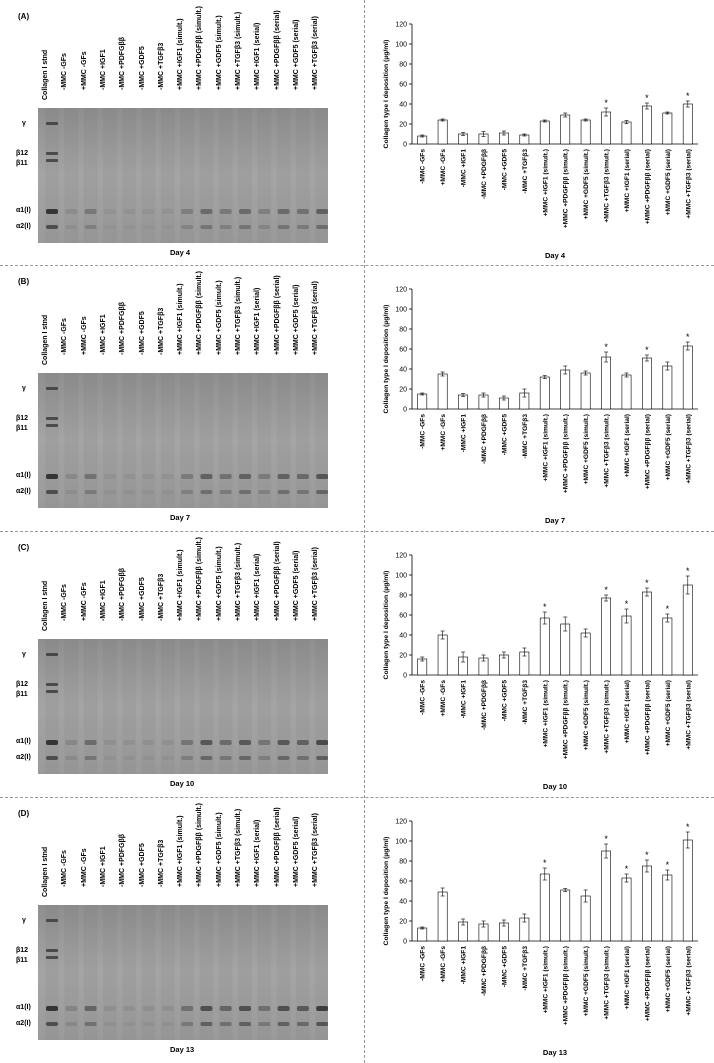  I want to click on y-tick-label: 100, so click(401, 45).